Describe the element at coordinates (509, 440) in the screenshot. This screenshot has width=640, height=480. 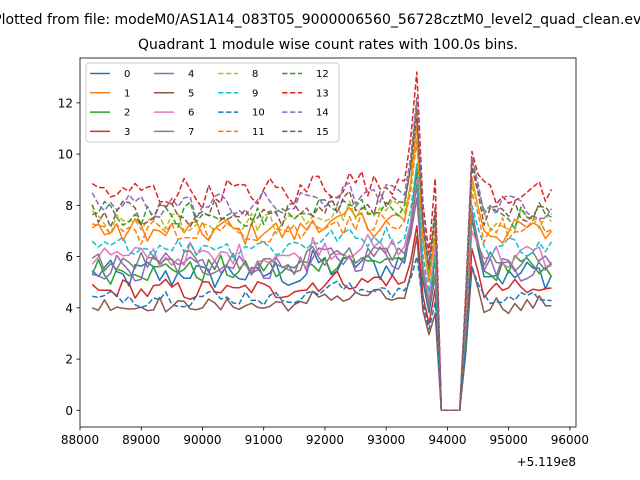
I see `x-tick-label: 95000` at that location.